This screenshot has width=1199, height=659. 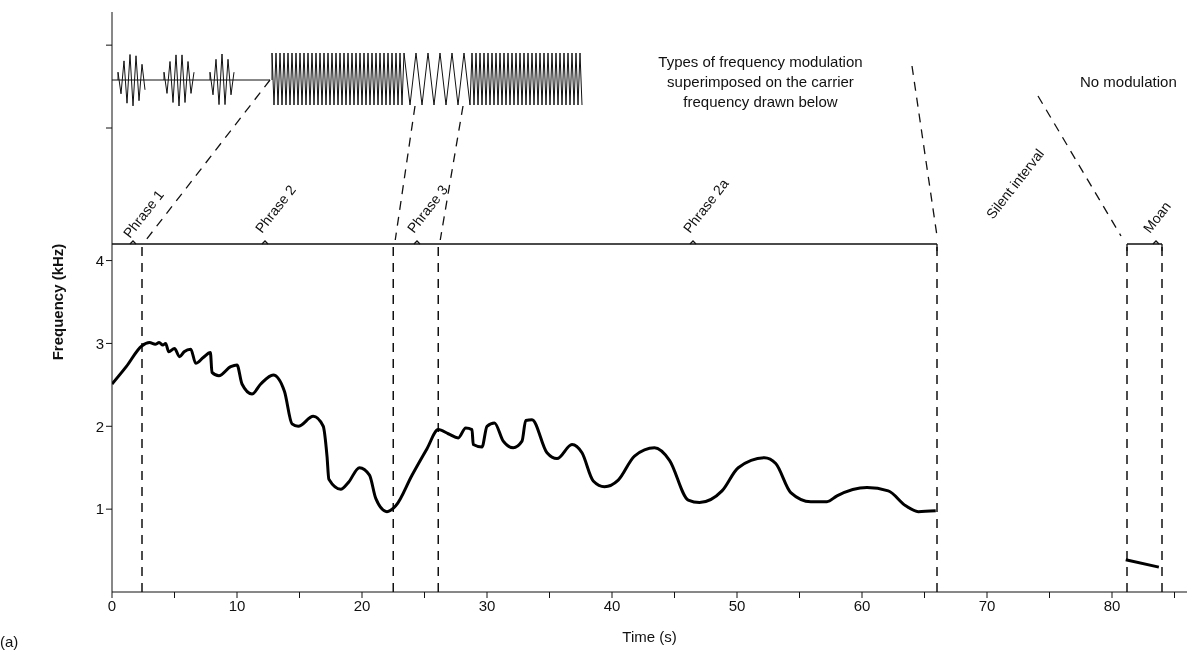 What do you see at coordinates (1129, 82) in the screenshot?
I see `annotation: No modulation` at bounding box center [1129, 82].